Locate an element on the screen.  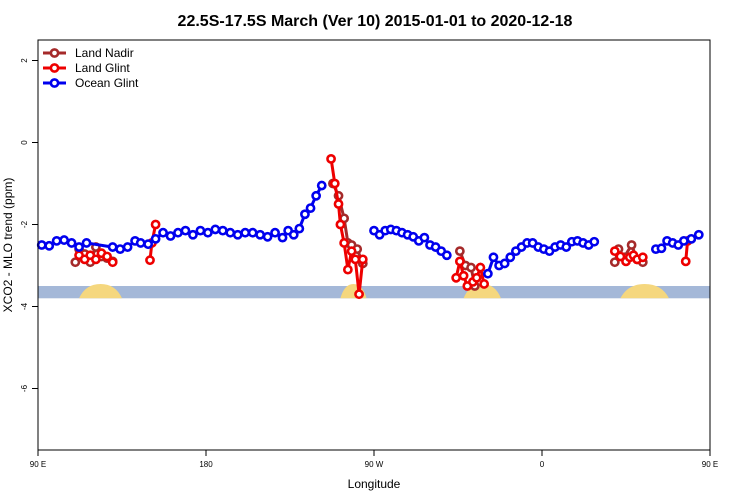
x-tick-label: 90 E is located at coordinates (38, 464).